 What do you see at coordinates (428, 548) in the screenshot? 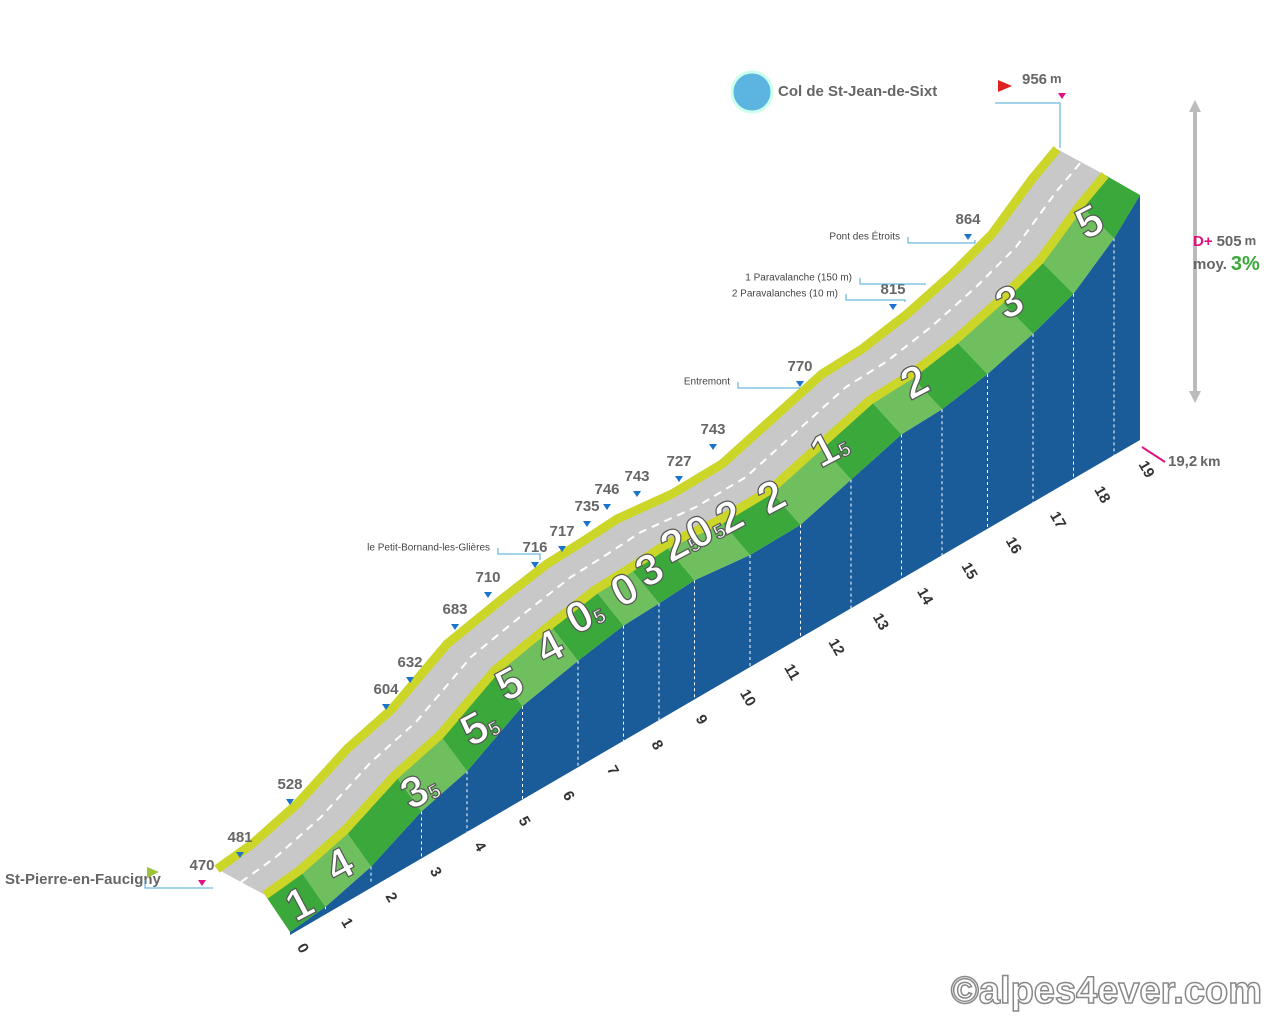
I see `place-label: le Petit-Bornand-les-Glières` at bounding box center [428, 548].